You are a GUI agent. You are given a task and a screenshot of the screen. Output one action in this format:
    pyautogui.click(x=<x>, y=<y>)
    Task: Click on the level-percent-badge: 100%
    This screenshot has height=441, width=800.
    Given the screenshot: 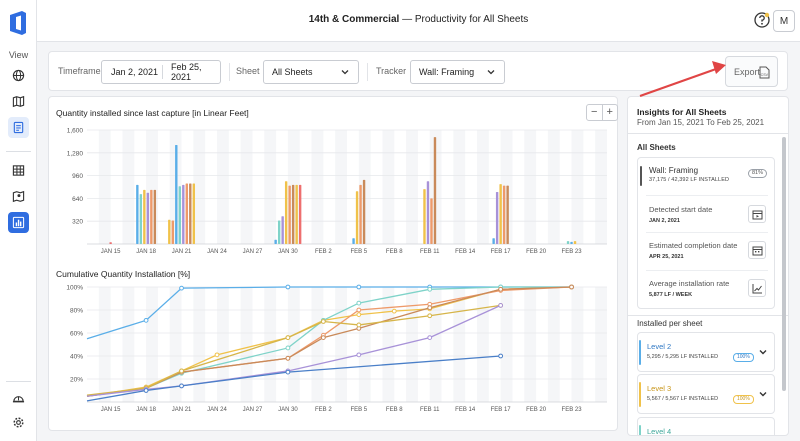 What is the action you would take?
    pyautogui.click(x=743, y=399)
    